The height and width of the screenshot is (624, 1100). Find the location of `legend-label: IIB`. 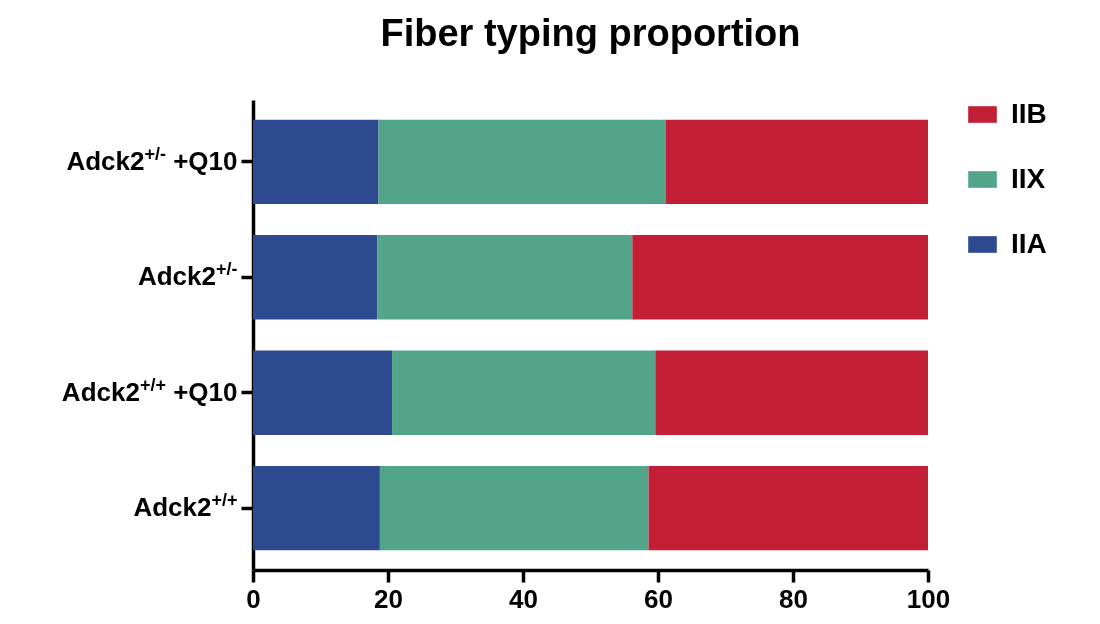

legend-label: IIB is located at coordinates (1029, 113).